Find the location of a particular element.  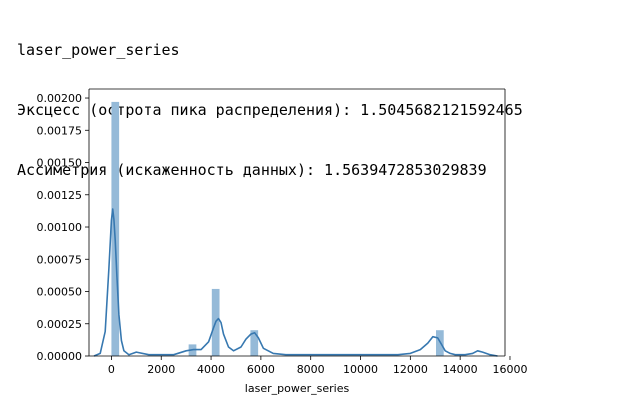

x-tick-label-6: 12000 is located at coordinates (410, 369).